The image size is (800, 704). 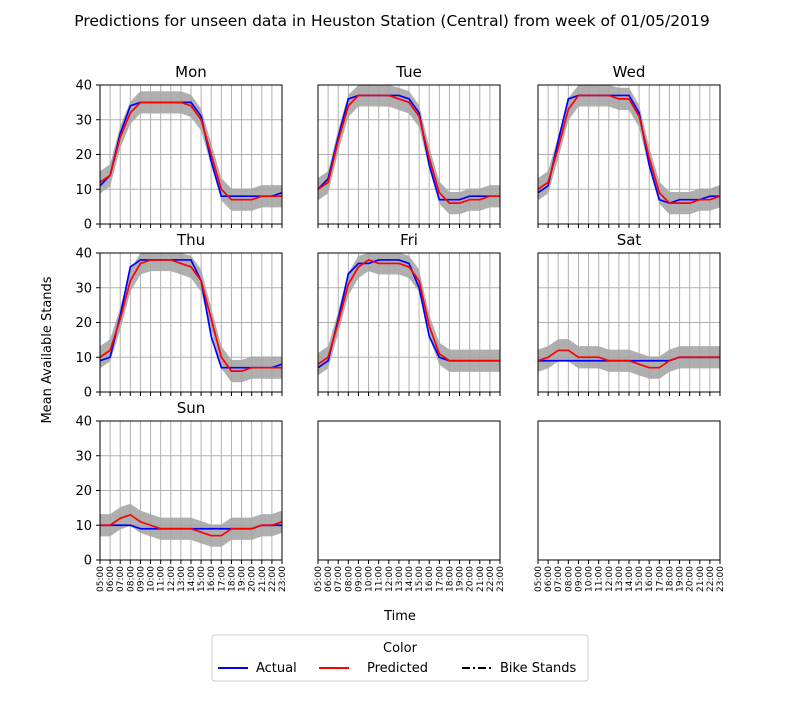 I want to click on panel-title: Thu, so click(x=190, y=240).